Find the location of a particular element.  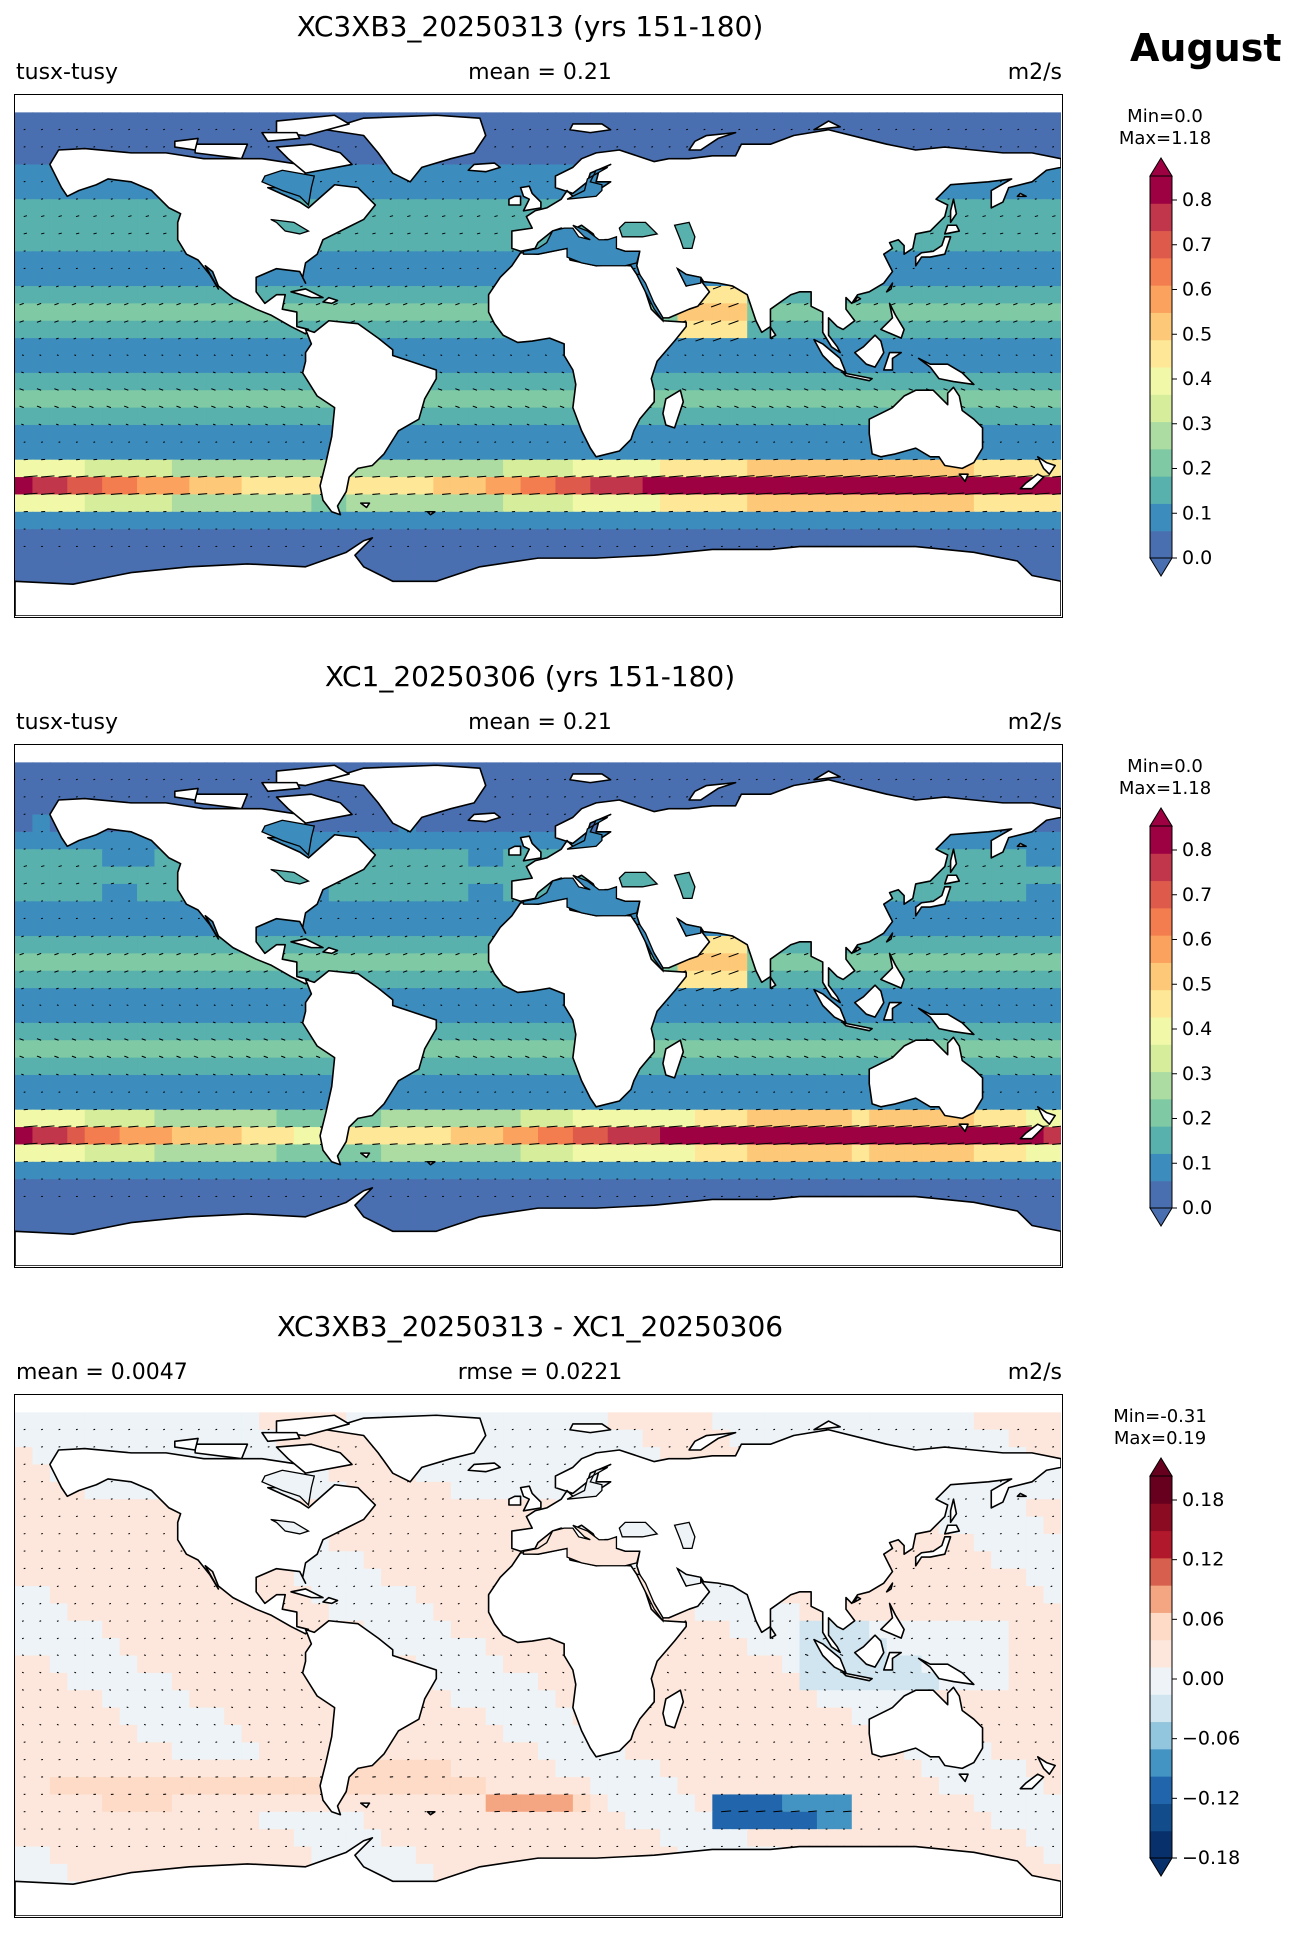

sri-lanka-landmass is located at coordinates (773, 1632).